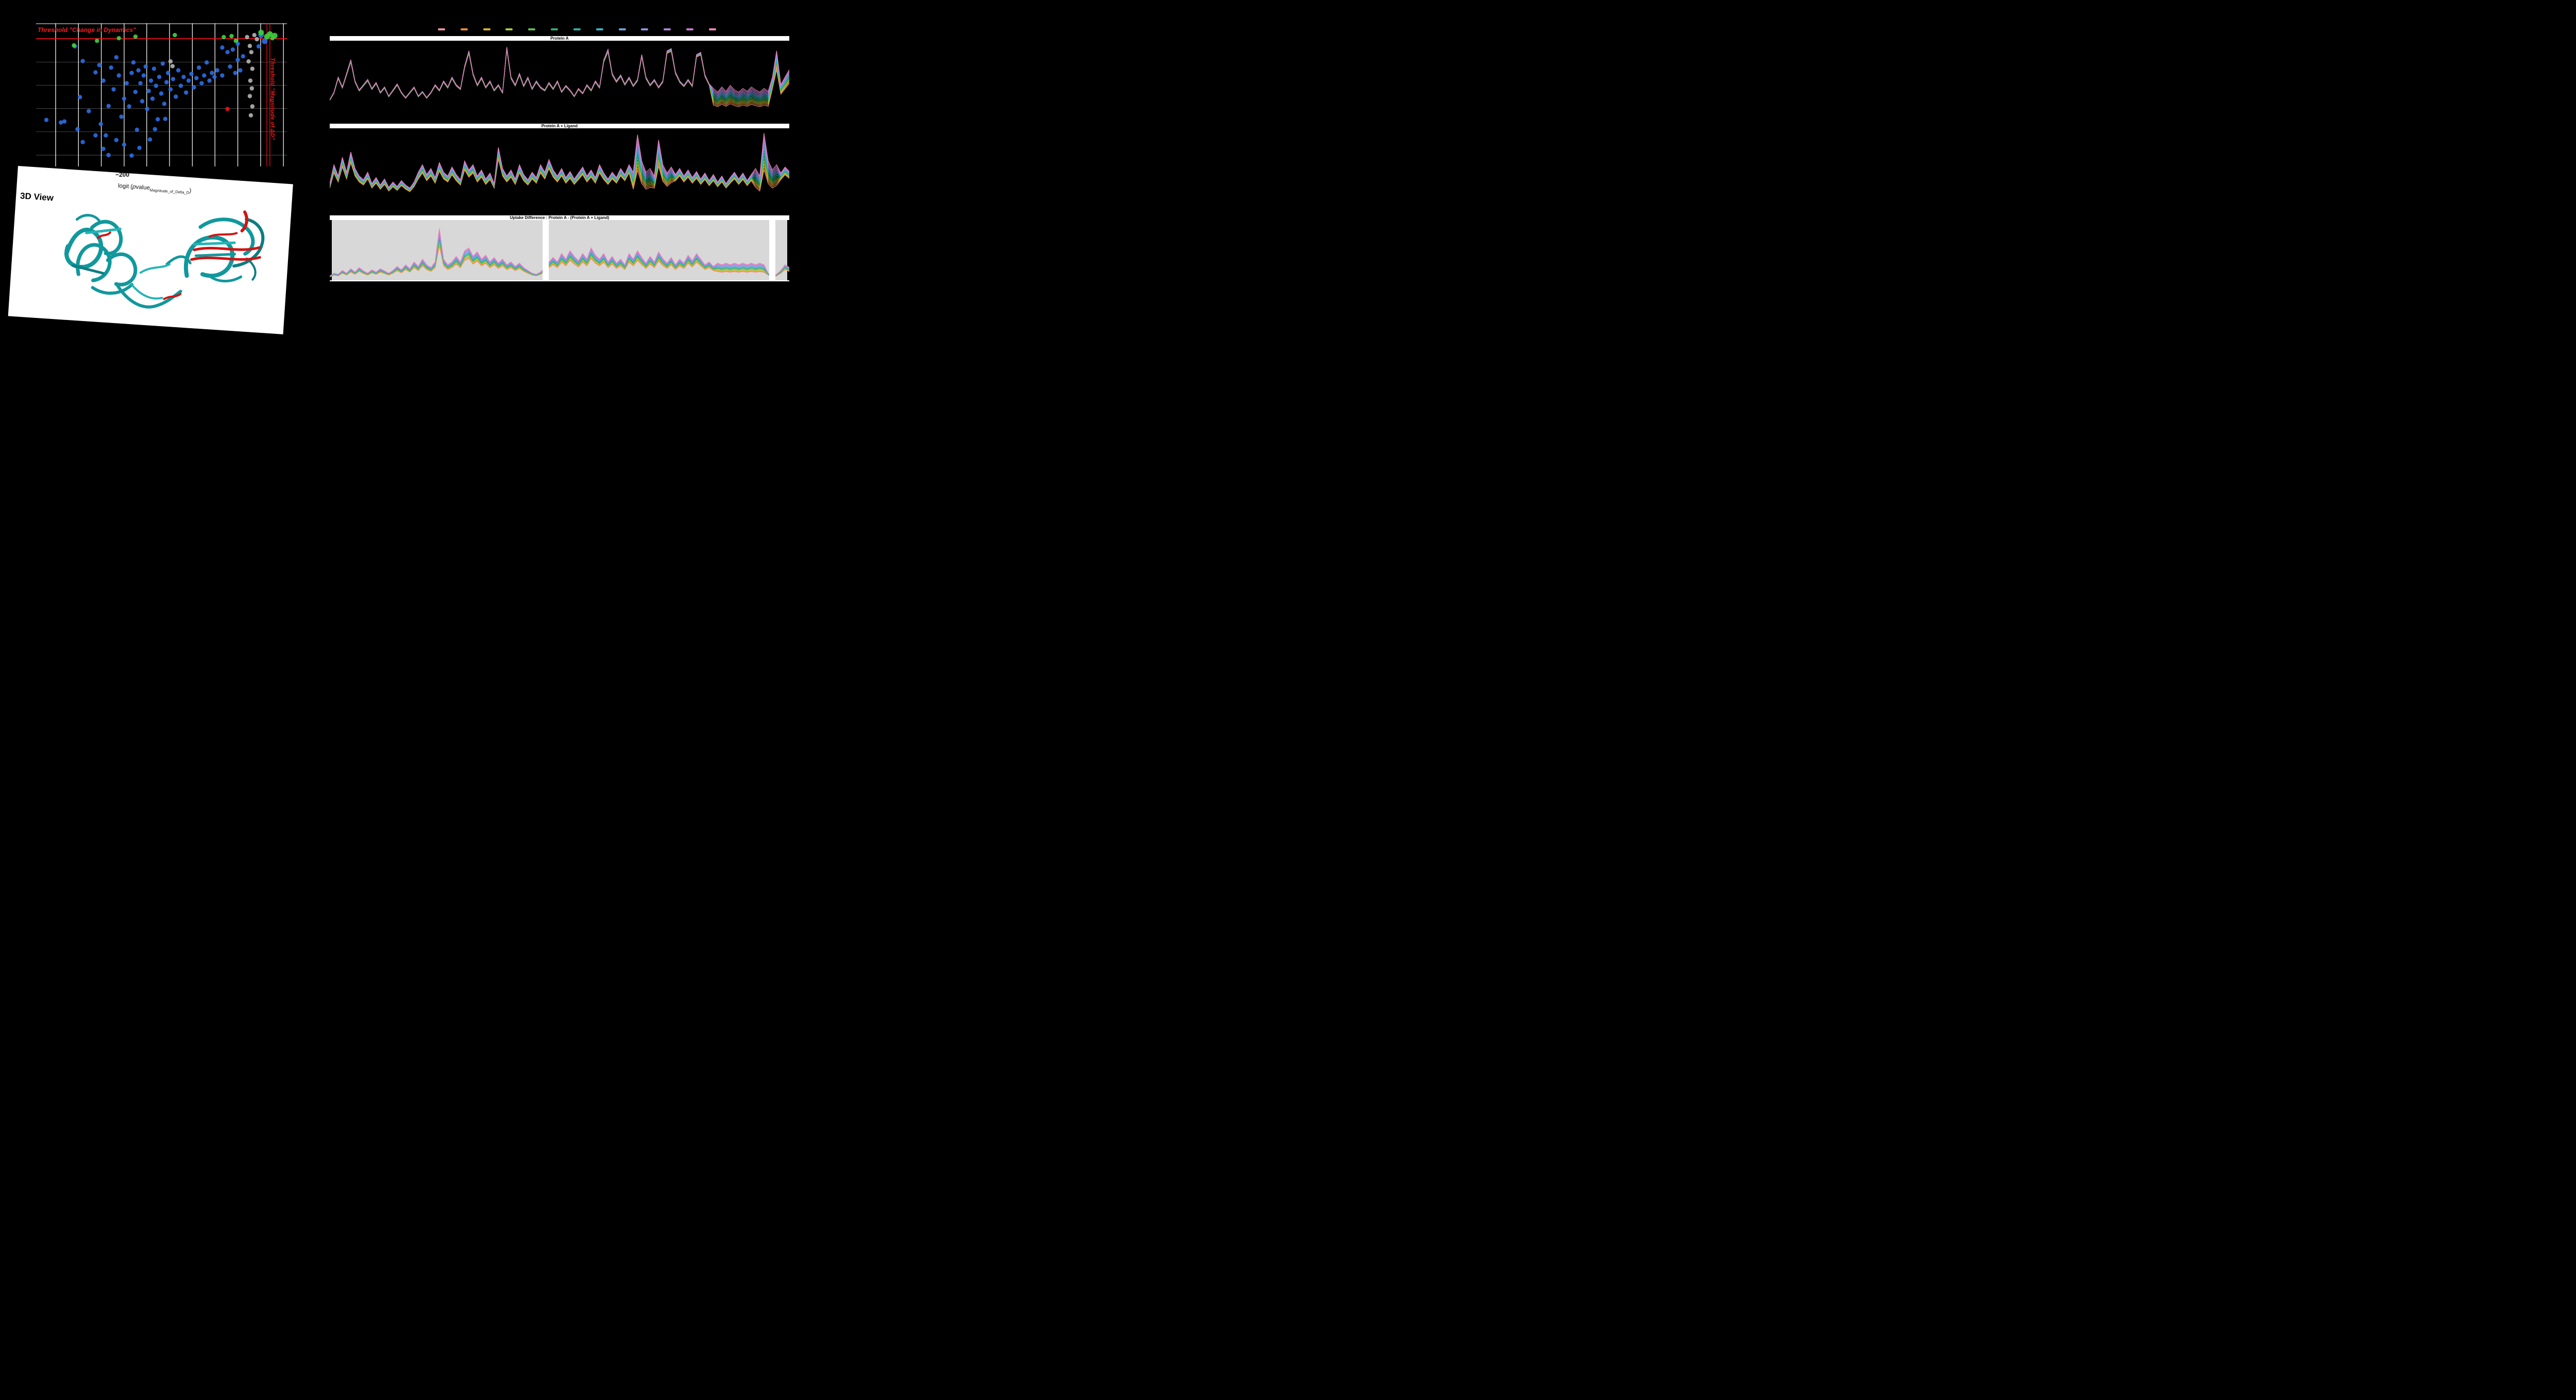 The height and width of the screenshot is (1400, 2576). Describe the element at coordinates (559, 38) in the screenshot. I see `chart-title-protein-a: Protein A` at that location.